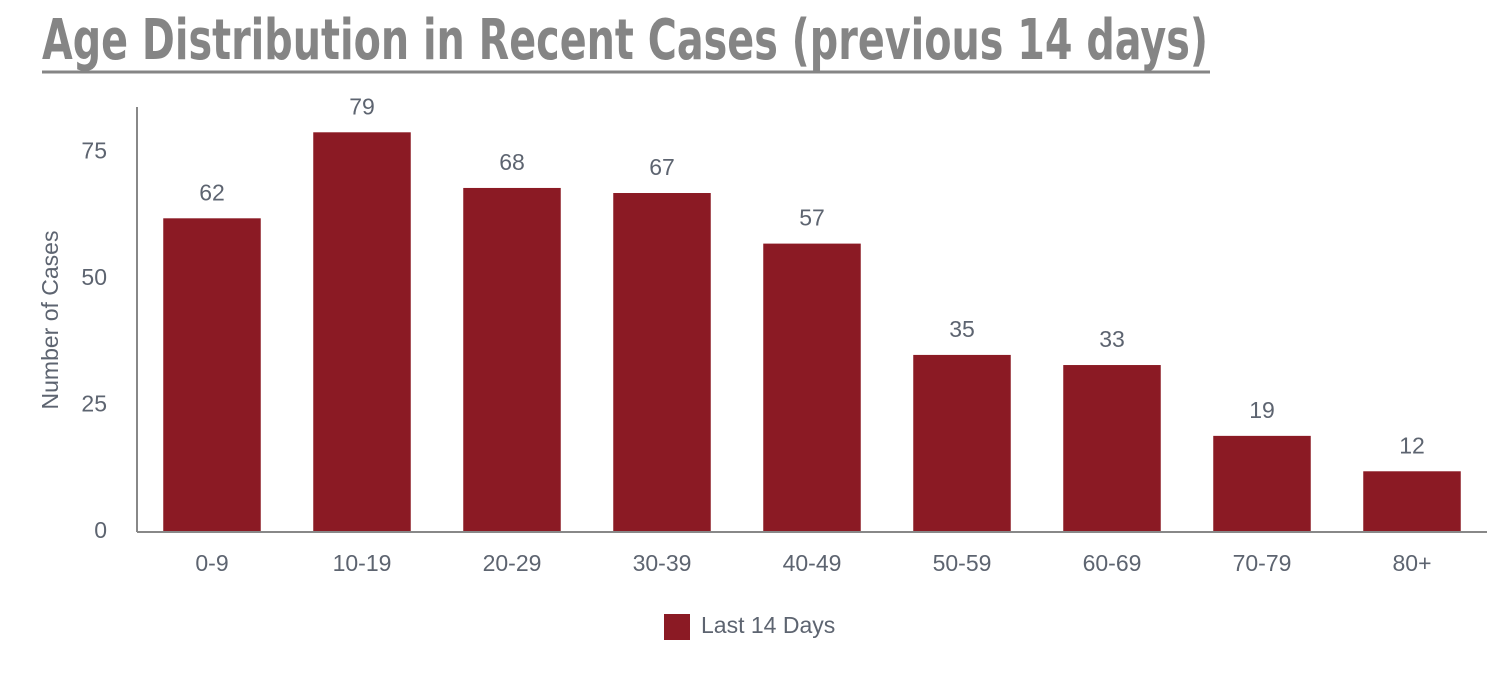  I want to click on legend-label: Last 14 Days, so click(768, 625).